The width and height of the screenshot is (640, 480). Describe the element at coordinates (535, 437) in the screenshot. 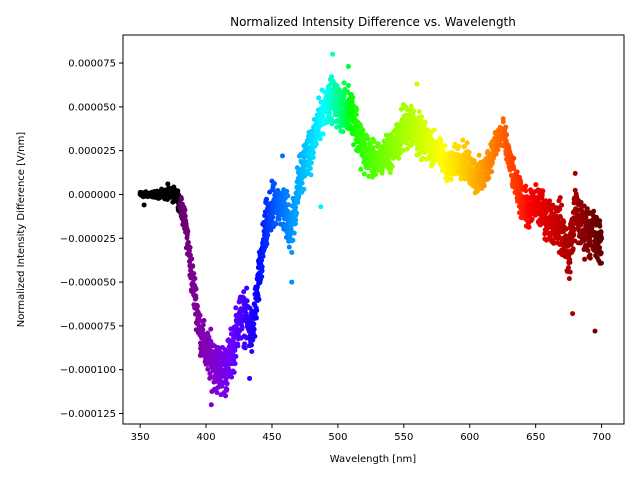

I see `x-tick-label: 650` at that location.